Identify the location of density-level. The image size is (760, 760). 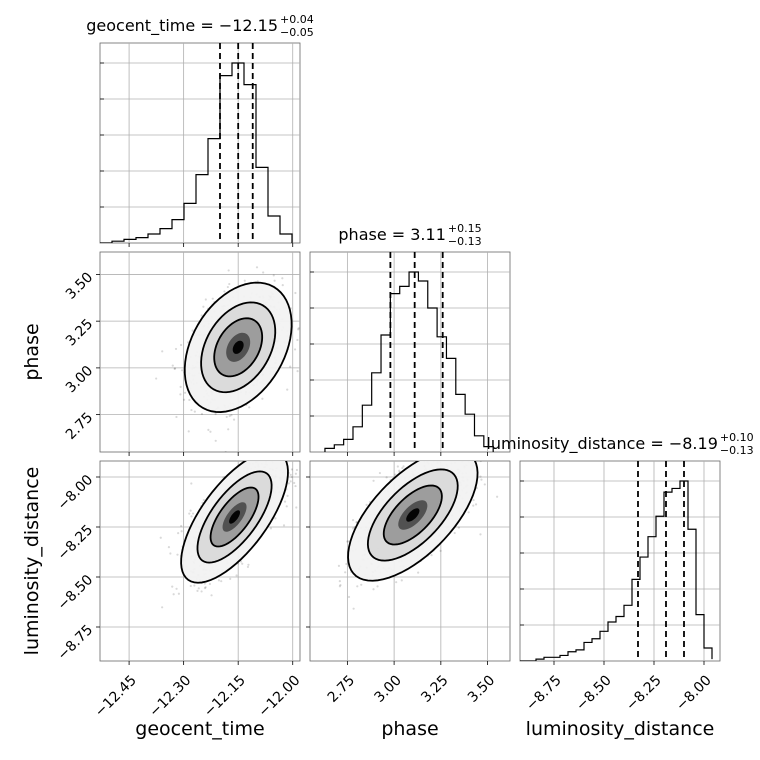
(238, 347).